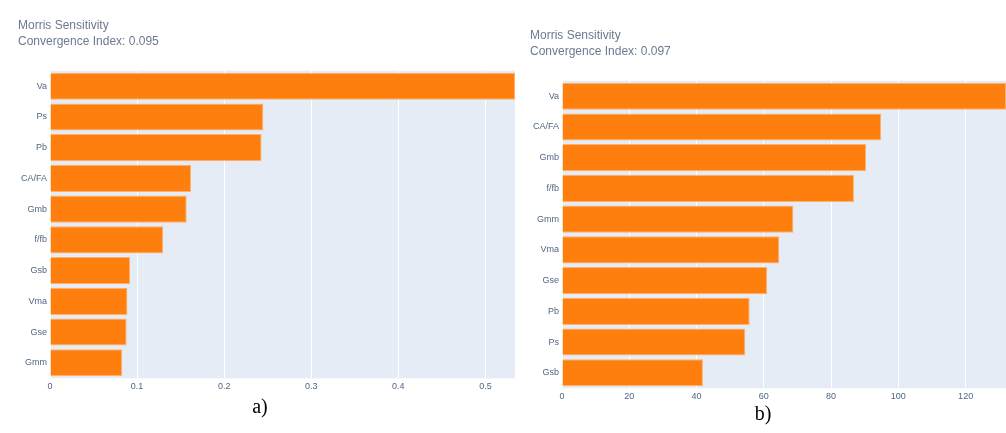 This screenshot has width=1006, height=433. Describe the element at coordinates (601, 50) in the screenshot. I see `chart-subtitle: Convergence Index: 0.097` at that location.